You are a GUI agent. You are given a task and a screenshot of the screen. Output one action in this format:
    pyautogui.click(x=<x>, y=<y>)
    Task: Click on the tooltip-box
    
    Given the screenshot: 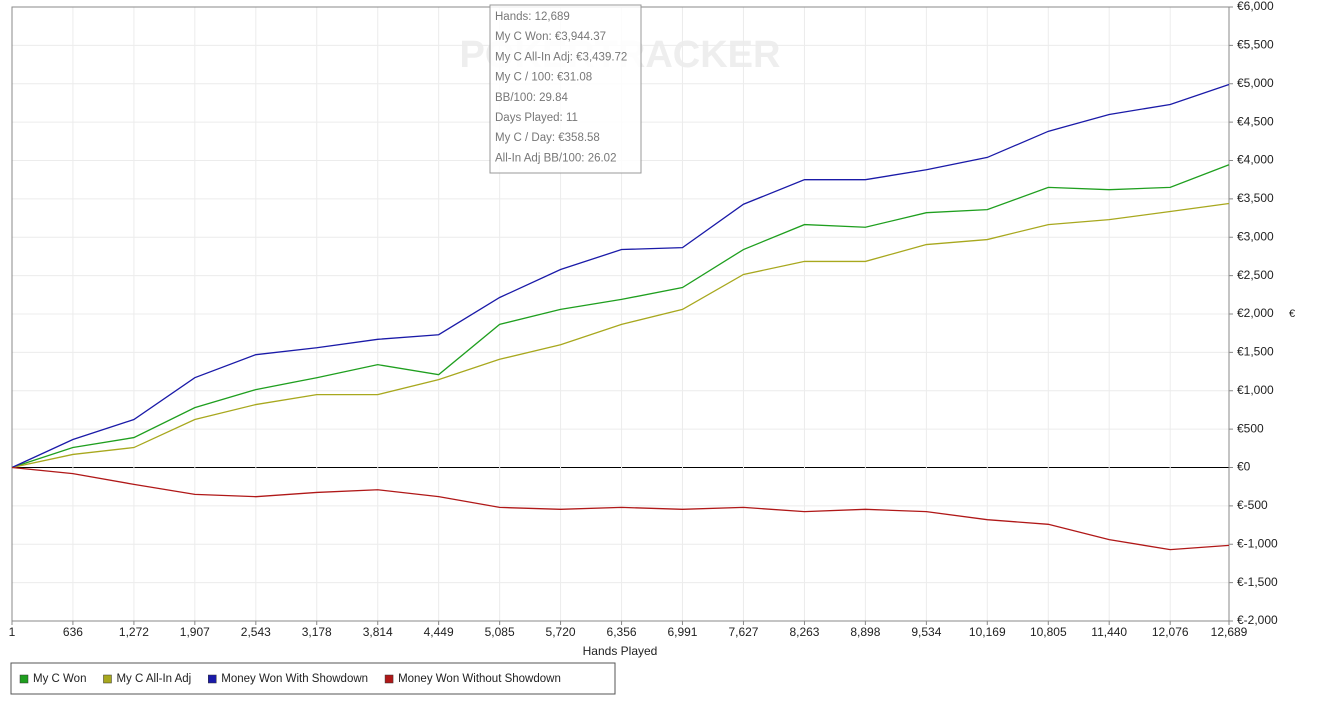 What is the action you would take?
    pyautogui.click(x=565, y=89)
    